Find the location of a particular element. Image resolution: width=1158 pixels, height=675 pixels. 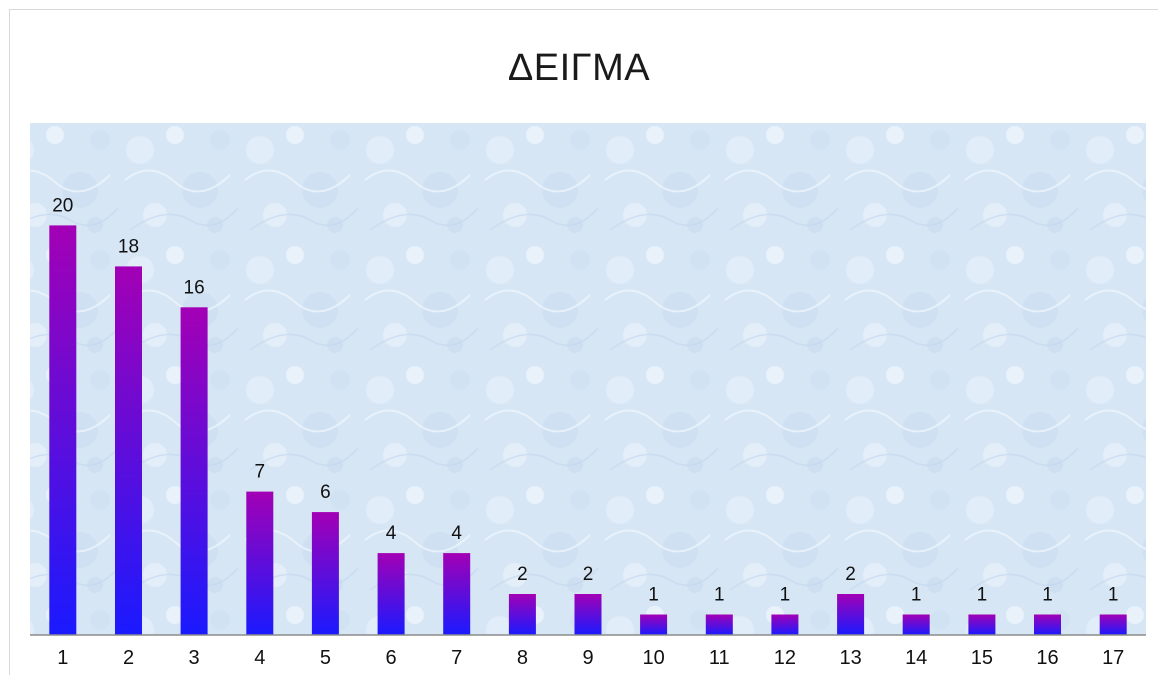

x-tick-label-4: 4 is located at coordinates (259, 658).